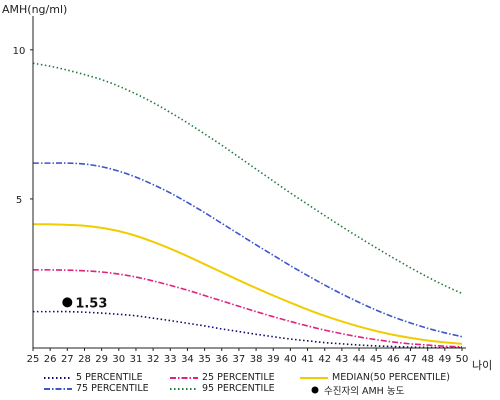 Image resolution: width=500 pixels, height=400 pixels. I want to click on x-axis-title: 나이, so click(482, 365).